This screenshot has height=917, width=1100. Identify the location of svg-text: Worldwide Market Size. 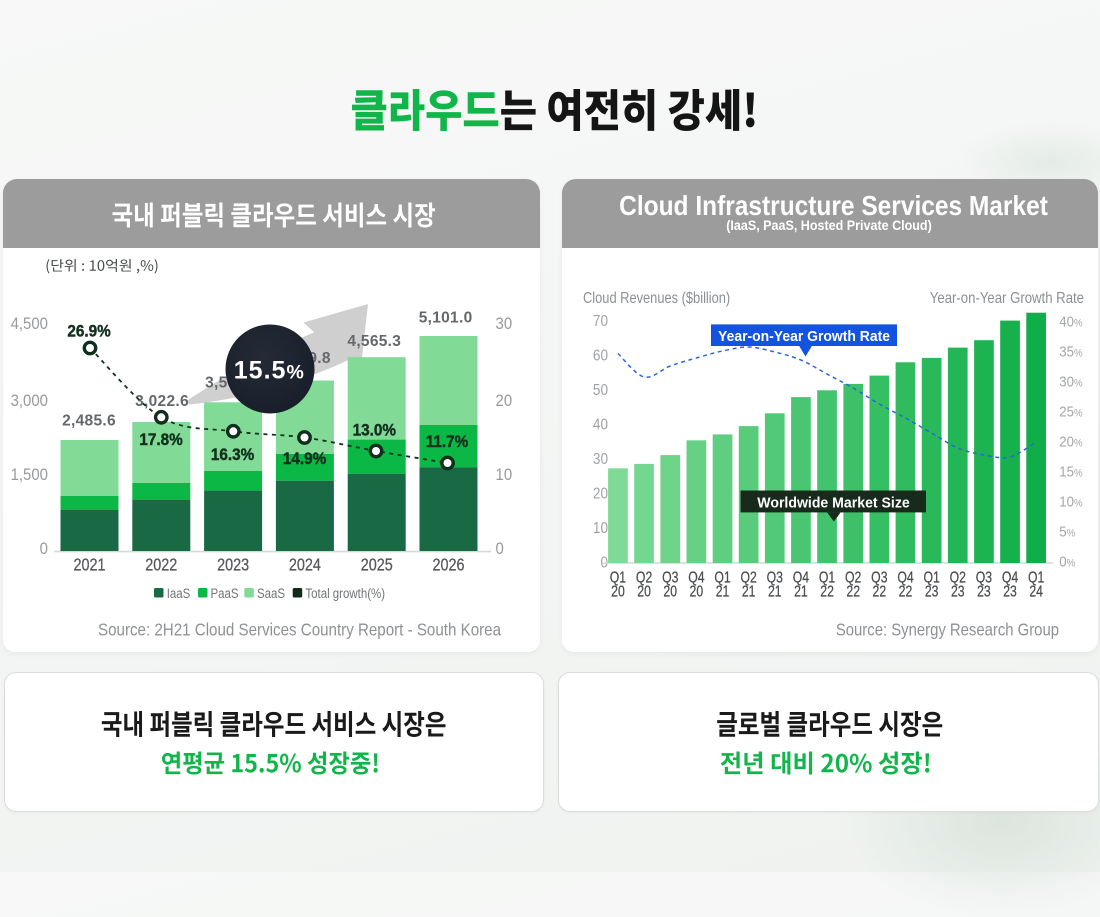
(833, 503).